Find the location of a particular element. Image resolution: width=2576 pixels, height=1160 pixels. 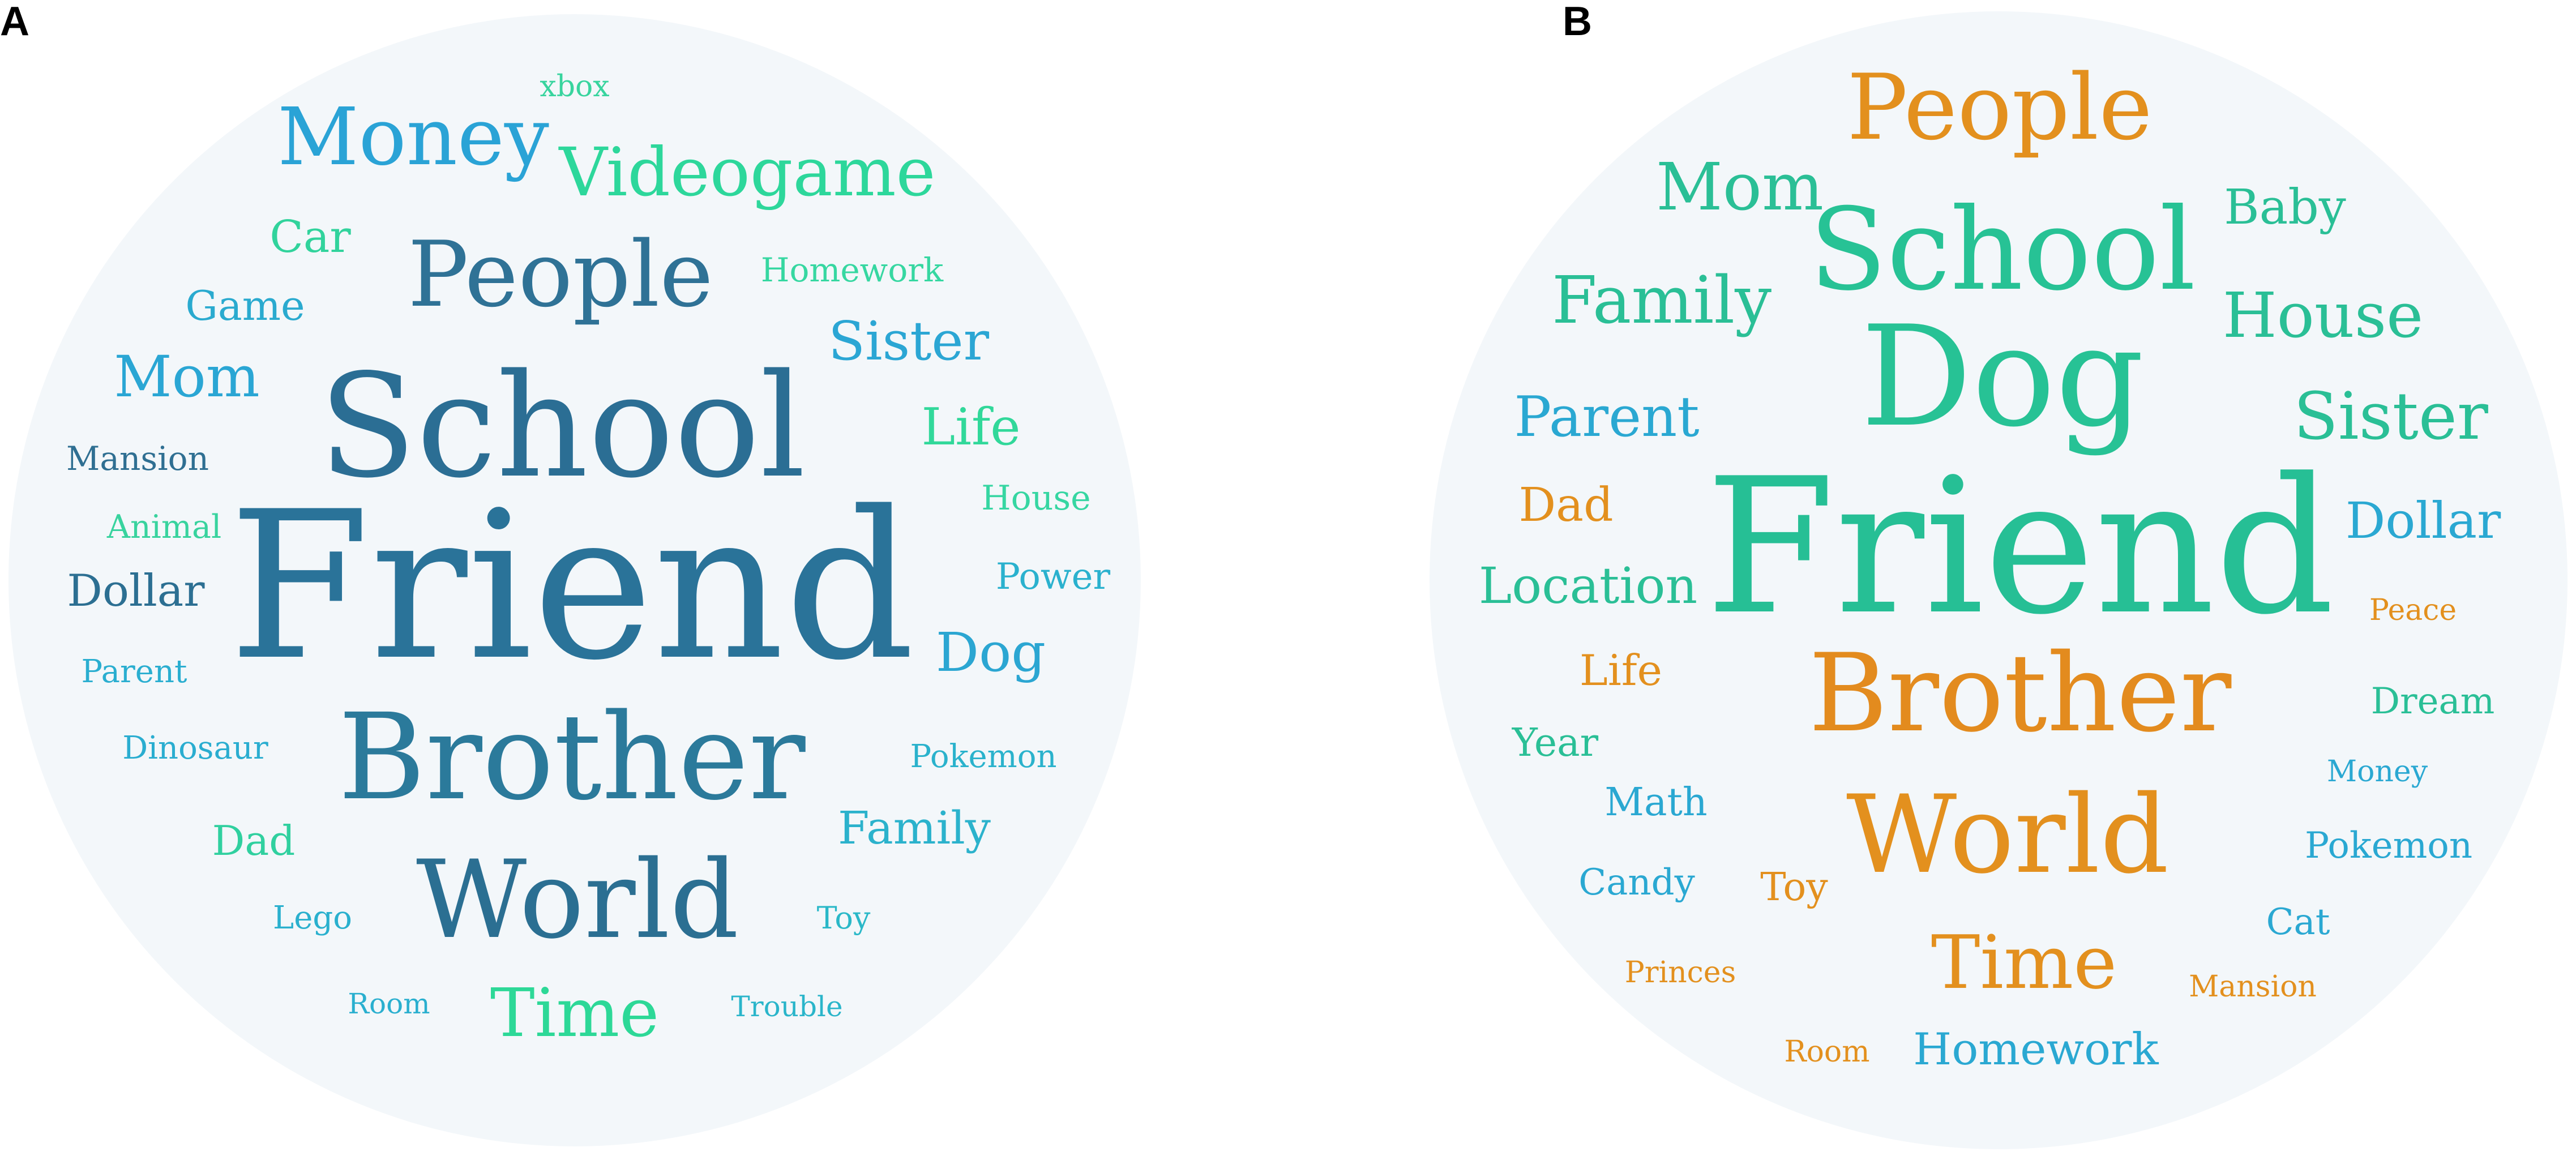

panel-b-word-friend: Friend is located at coordinates (2019, 547).